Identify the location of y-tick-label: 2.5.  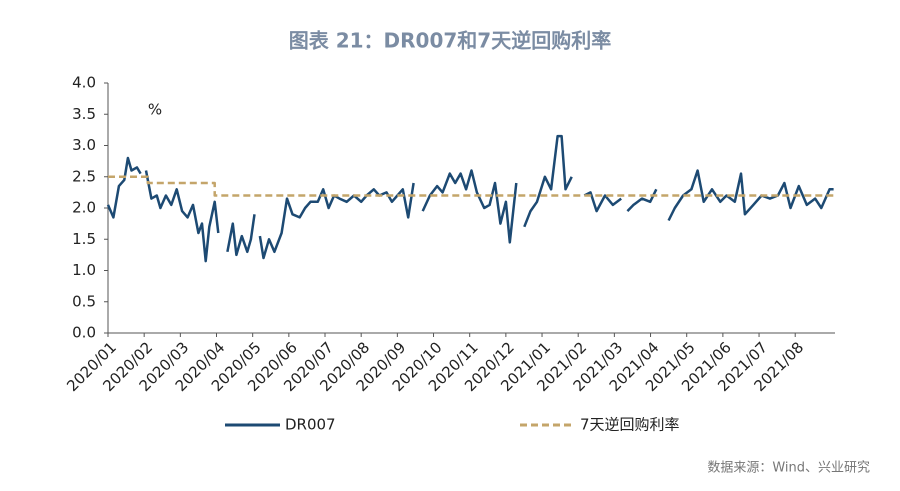
(84, 176).